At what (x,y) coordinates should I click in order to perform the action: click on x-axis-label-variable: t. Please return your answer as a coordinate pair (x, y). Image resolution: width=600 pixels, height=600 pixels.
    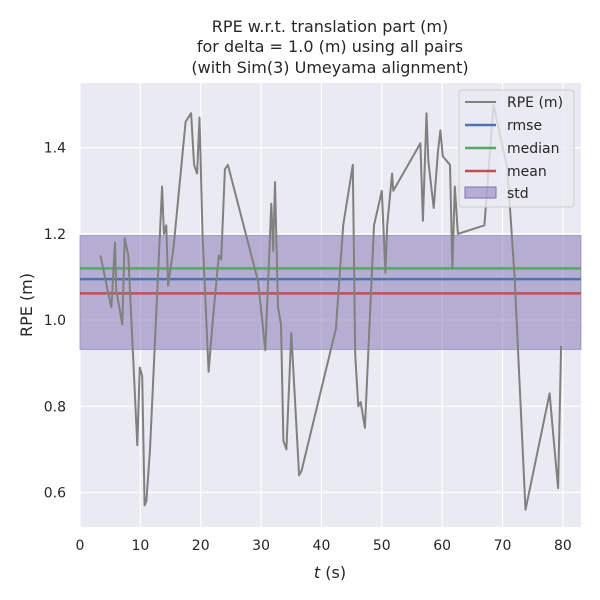
    Looking at the image, I should click on (317, 572).